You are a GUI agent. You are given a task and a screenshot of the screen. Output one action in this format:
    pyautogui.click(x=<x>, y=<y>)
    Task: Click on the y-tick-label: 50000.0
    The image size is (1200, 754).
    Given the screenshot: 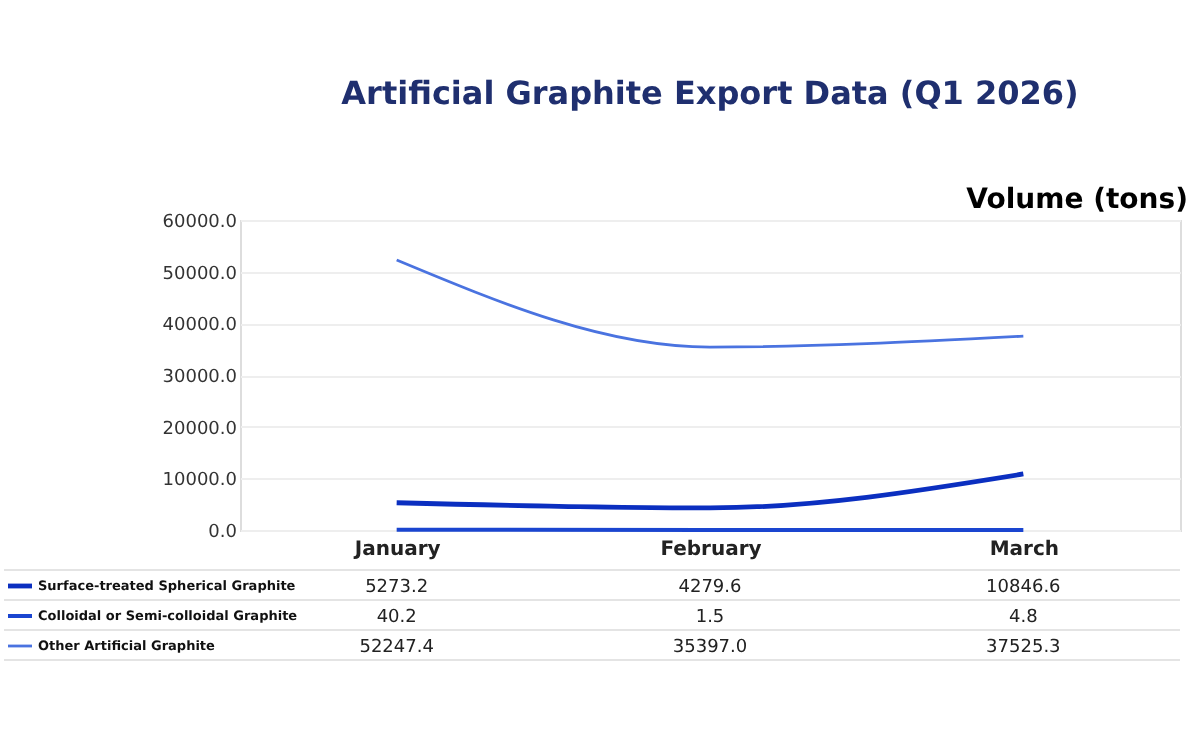 What is the action you would take?
    pyautogui.click(x=200, y=274)
    